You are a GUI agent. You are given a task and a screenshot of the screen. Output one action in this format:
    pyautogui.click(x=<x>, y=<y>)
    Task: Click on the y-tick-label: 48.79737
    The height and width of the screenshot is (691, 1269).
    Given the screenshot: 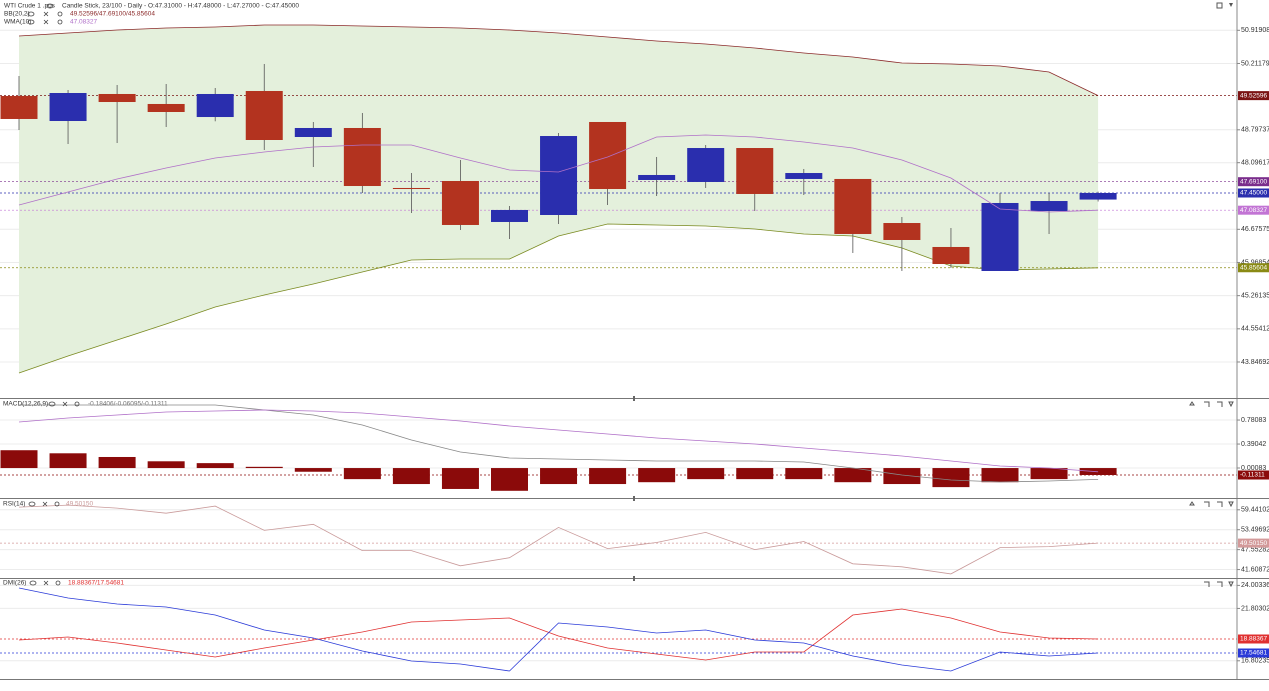 What is the action you would take?
    pyautogui.click(x=1255, y=130)
    